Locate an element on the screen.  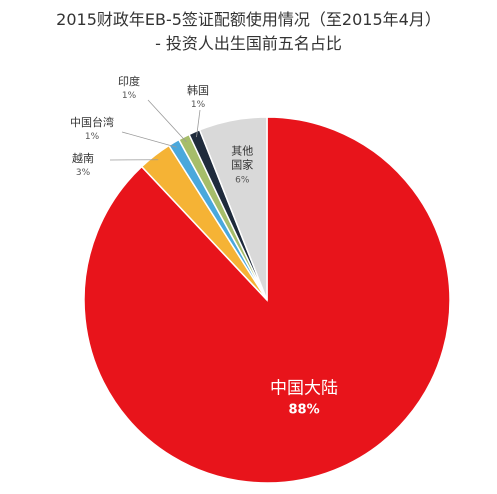
slice-label-value-4: 1% is located at coordinates (198, 105).